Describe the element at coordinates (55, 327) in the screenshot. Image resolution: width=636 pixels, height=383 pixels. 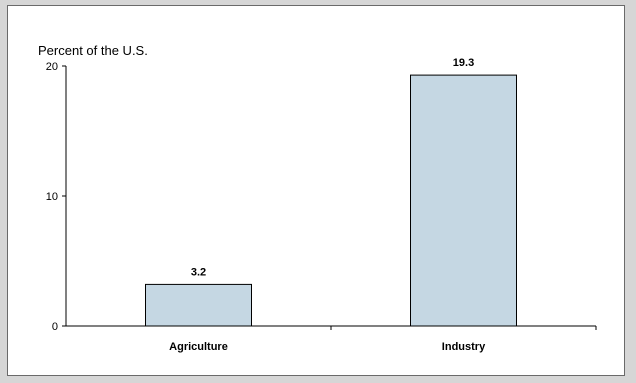
I see `y-tick-label: 0` at that location.